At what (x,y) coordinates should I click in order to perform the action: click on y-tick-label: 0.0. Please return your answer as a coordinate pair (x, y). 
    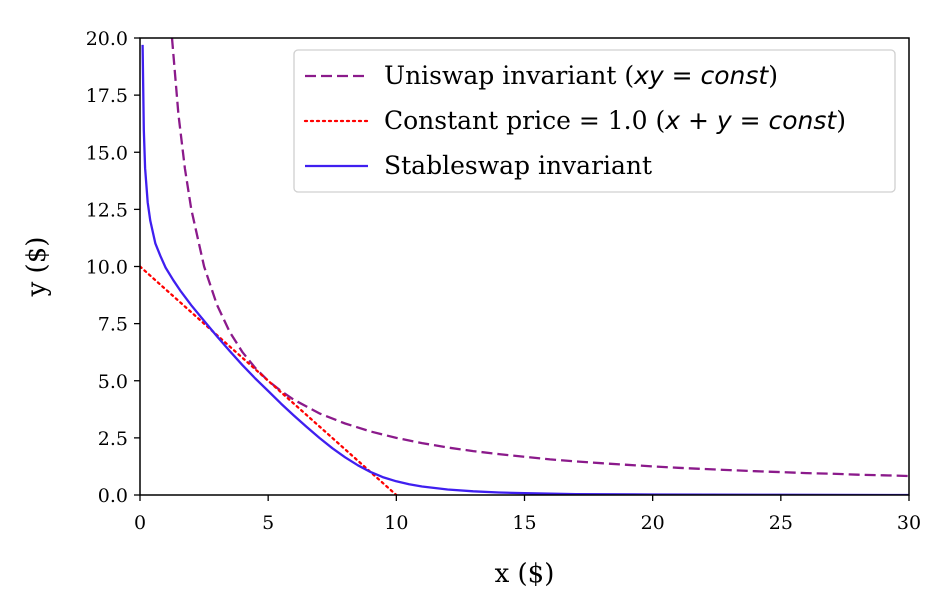
    Looking at the image, I should click on (113, 496).